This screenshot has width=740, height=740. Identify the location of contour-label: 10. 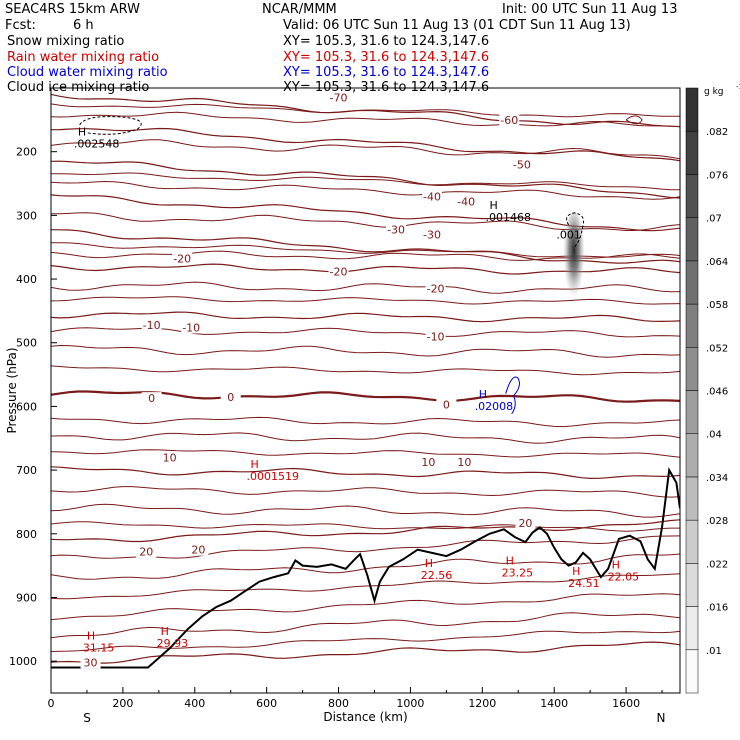
(170, 457).